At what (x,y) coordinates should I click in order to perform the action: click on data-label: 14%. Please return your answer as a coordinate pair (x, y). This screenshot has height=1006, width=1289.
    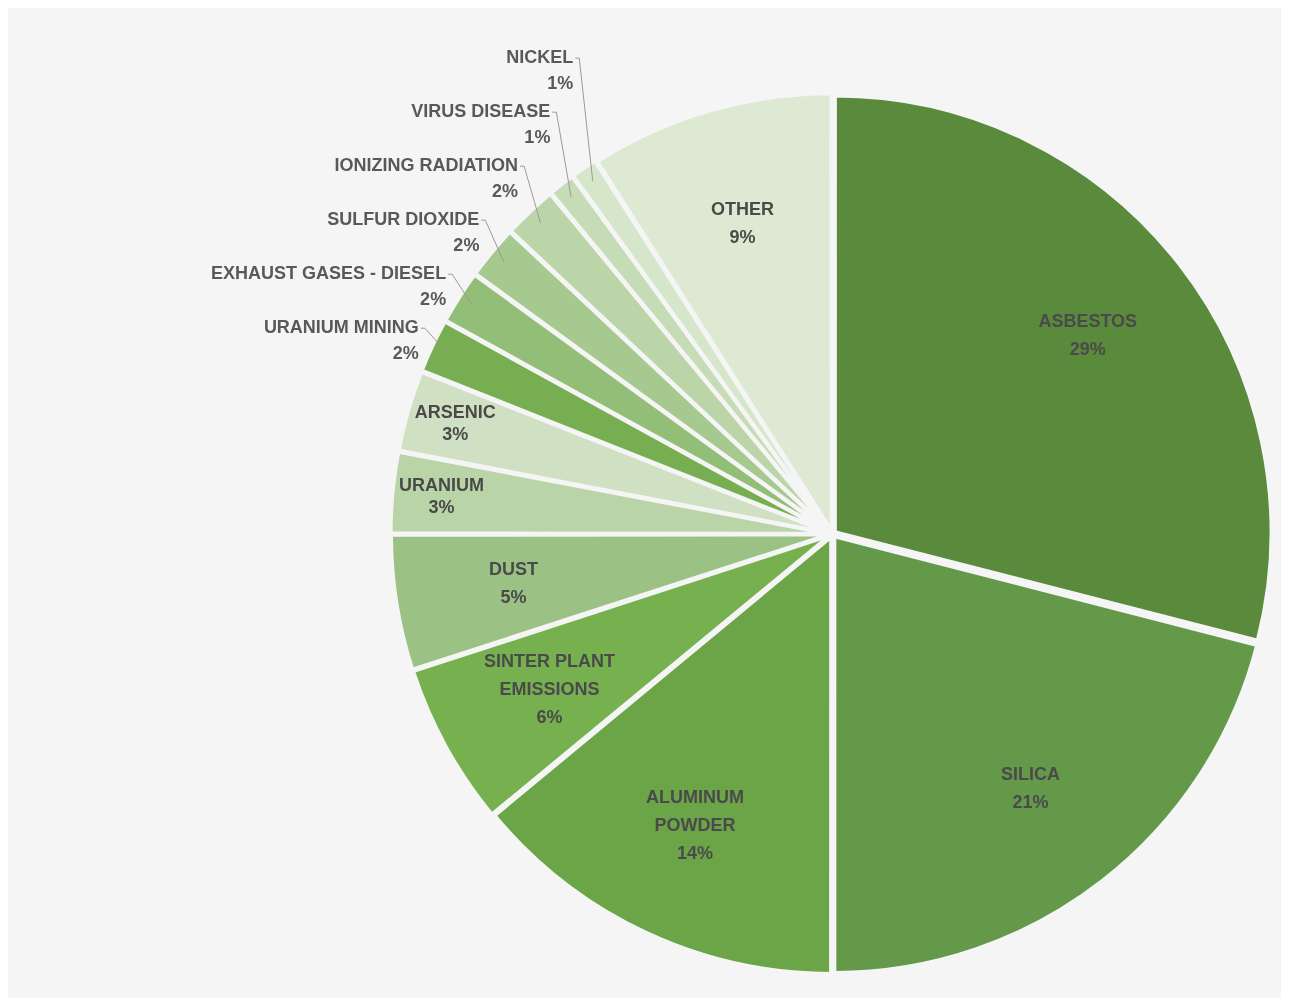
    Looking at the image, I should click on (694, 853).